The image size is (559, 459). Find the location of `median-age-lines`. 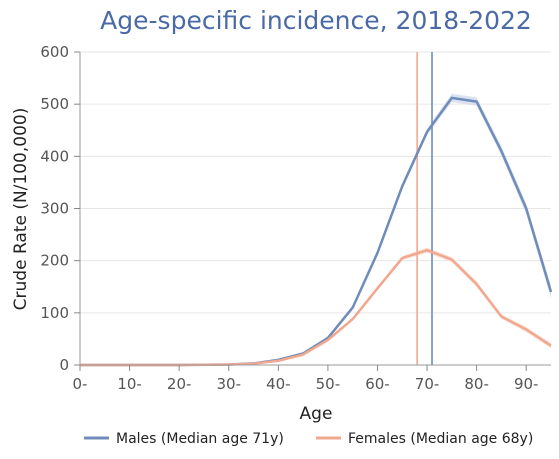

median-age-lines is located at coordinates (424, 208).